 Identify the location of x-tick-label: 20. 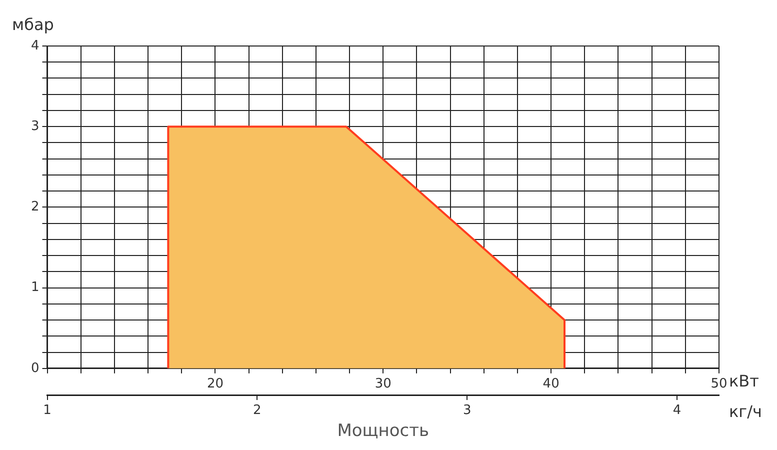
(215, 384).